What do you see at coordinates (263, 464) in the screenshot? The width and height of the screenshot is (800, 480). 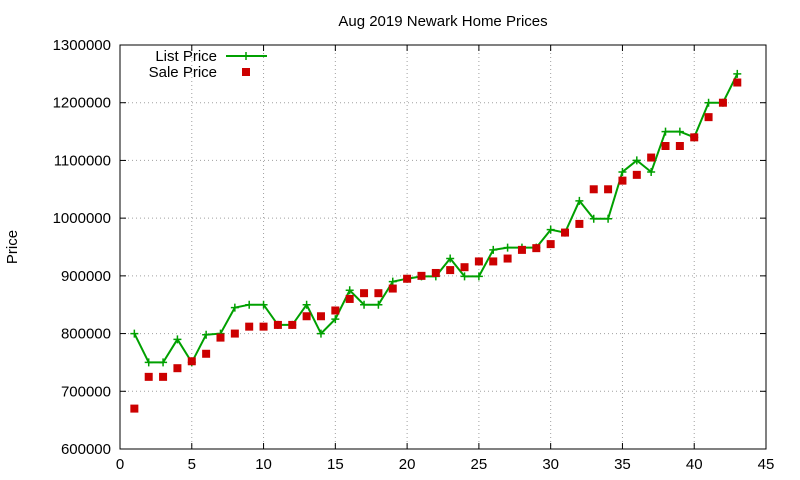 I see `x-tick-label: 10` at bounding box center [263, 464].